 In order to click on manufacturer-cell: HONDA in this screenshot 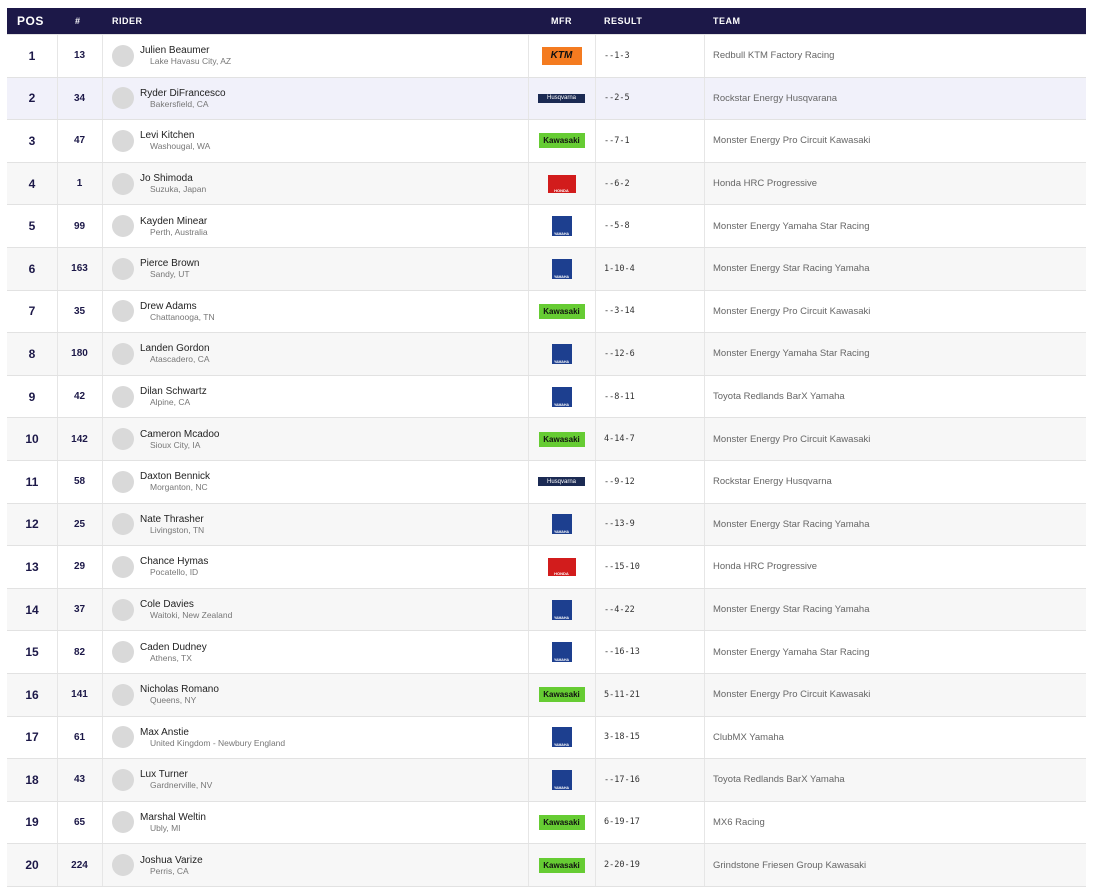, I will do `click(561, 567)`.